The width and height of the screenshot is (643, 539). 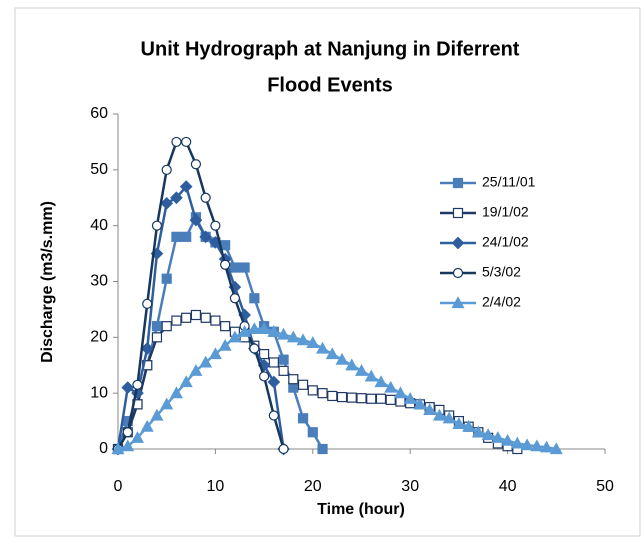 What do you see at coordinates (605, 486) in the screenshot?
I see `x-tick-label: 50` at bounding box center [605, 486].